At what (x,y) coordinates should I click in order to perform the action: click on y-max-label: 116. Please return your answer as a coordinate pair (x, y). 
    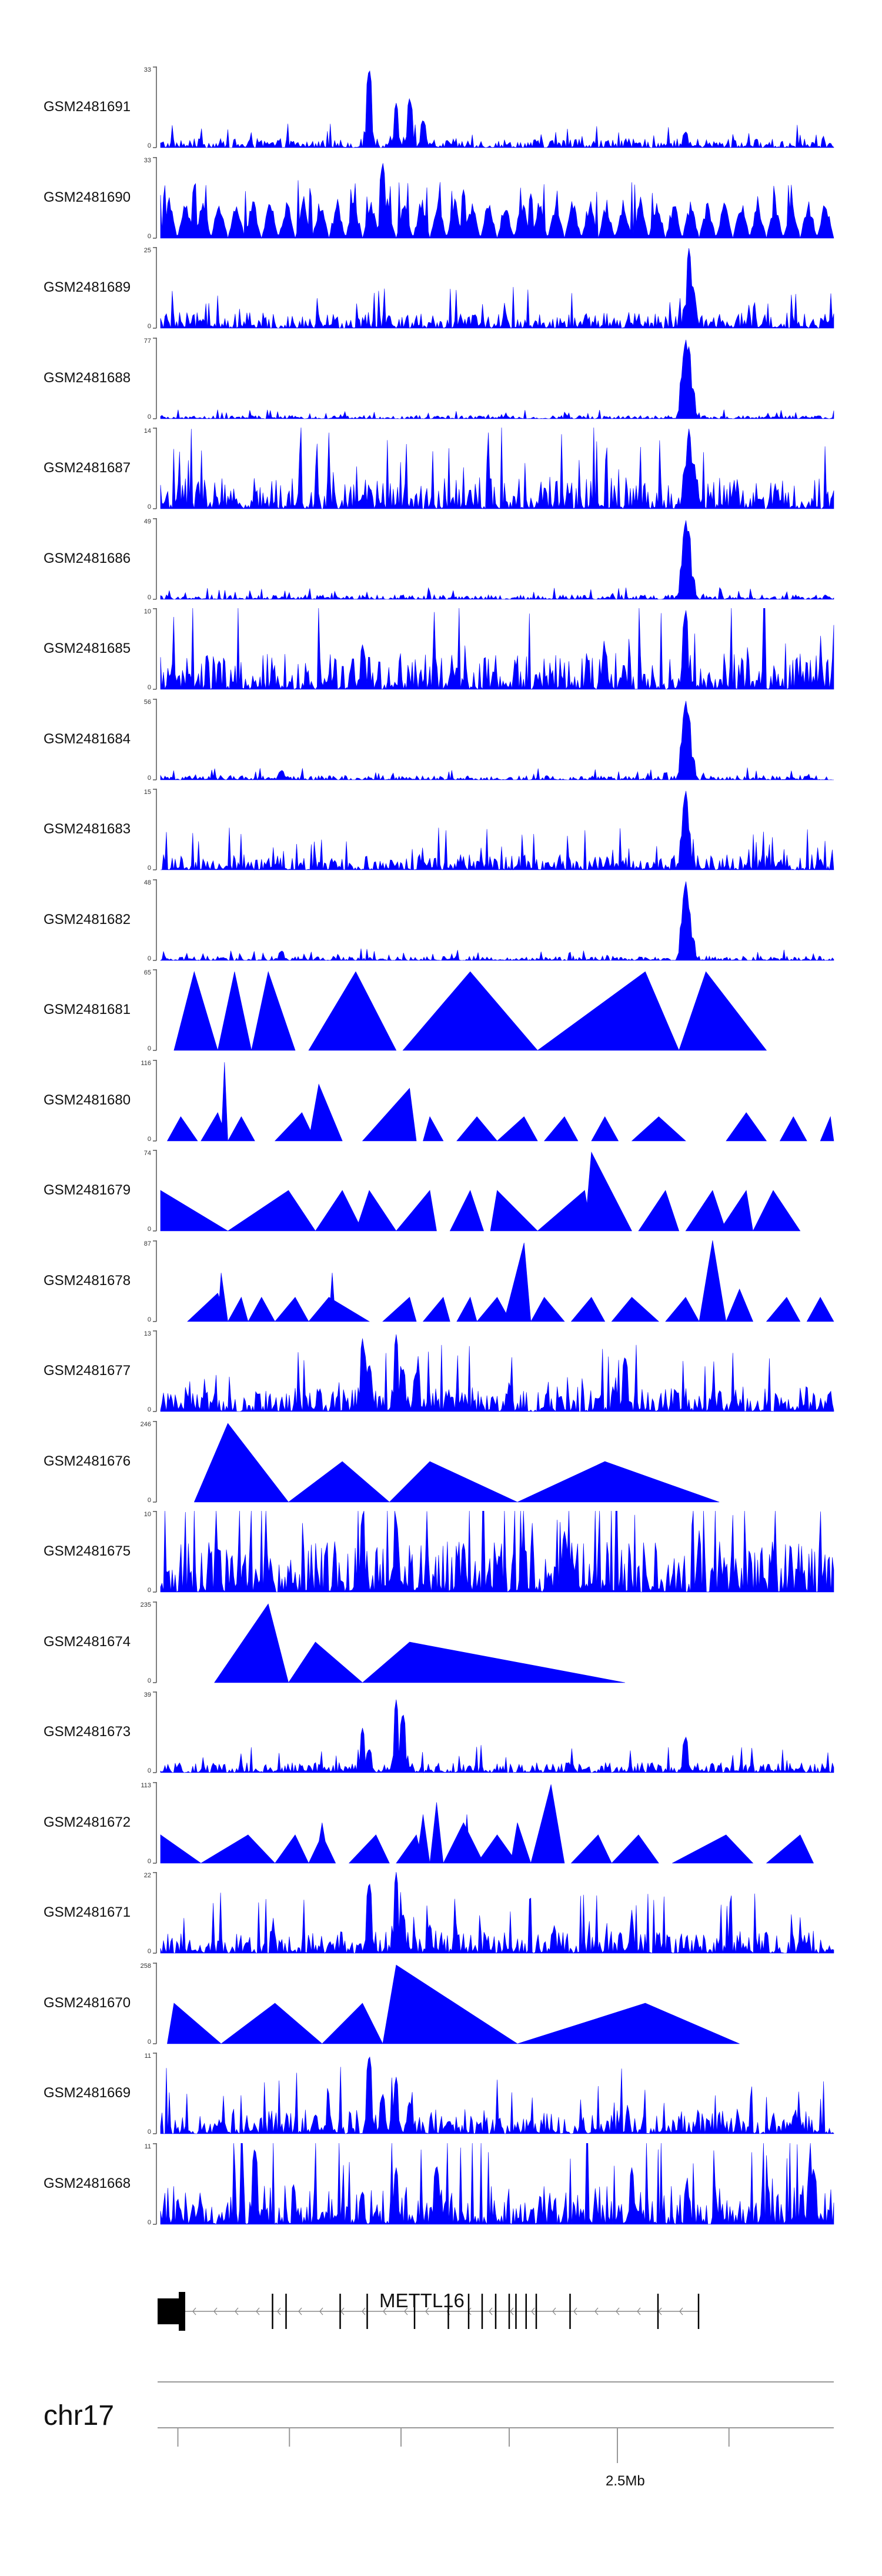
    Looking at the image, I should click on (146, 1063).